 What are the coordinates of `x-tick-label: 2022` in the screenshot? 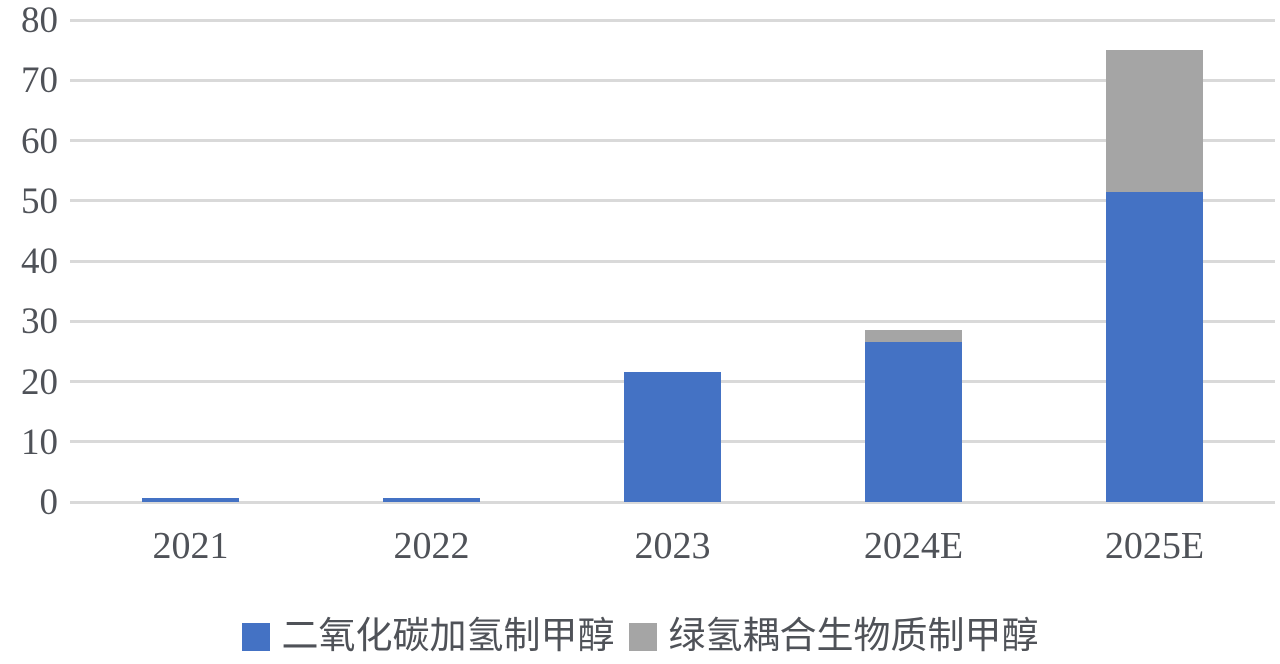 It's located at (431, 546).